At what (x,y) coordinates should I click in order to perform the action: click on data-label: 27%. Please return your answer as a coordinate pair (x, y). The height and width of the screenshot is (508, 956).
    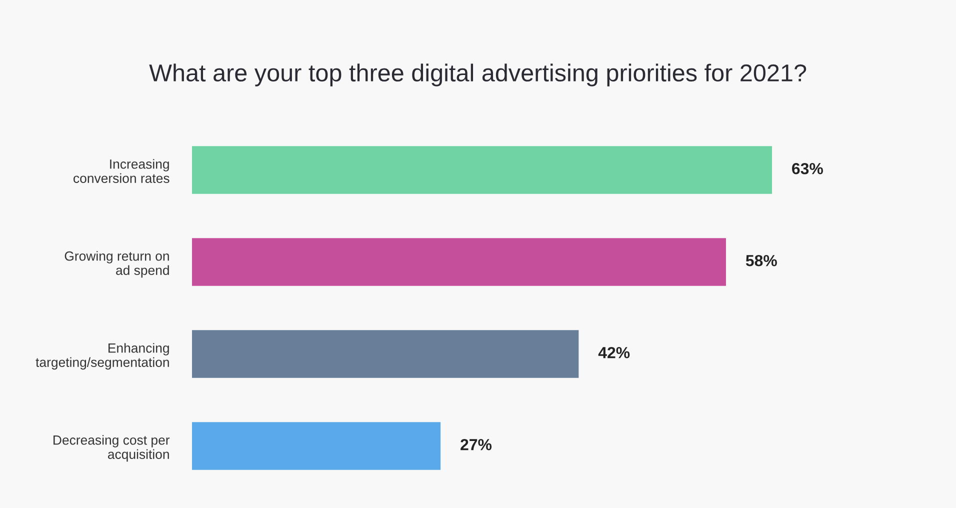
    Looking at the image, I should click on (476, 444).